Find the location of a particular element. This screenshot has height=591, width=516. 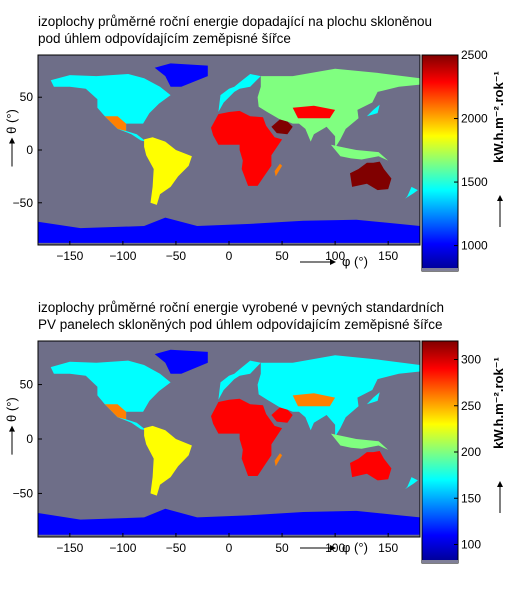

colorbar-tick-label: 150 is located at coordinates (471, 498).